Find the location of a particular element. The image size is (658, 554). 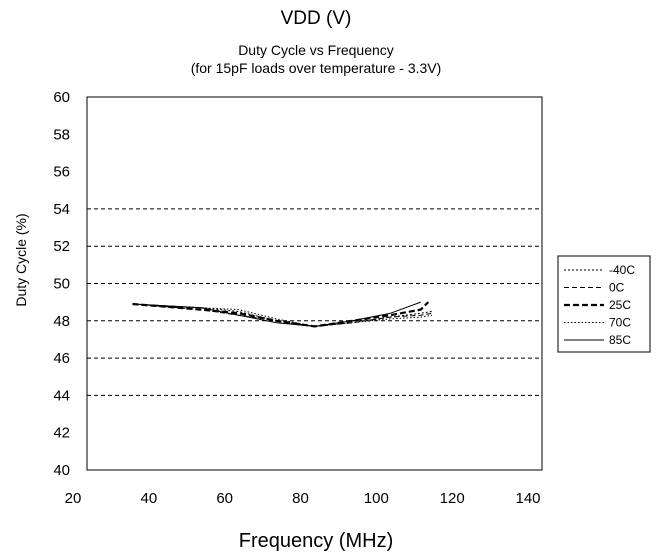

x-tick-label: 80 is located at coordinates (300, 498).